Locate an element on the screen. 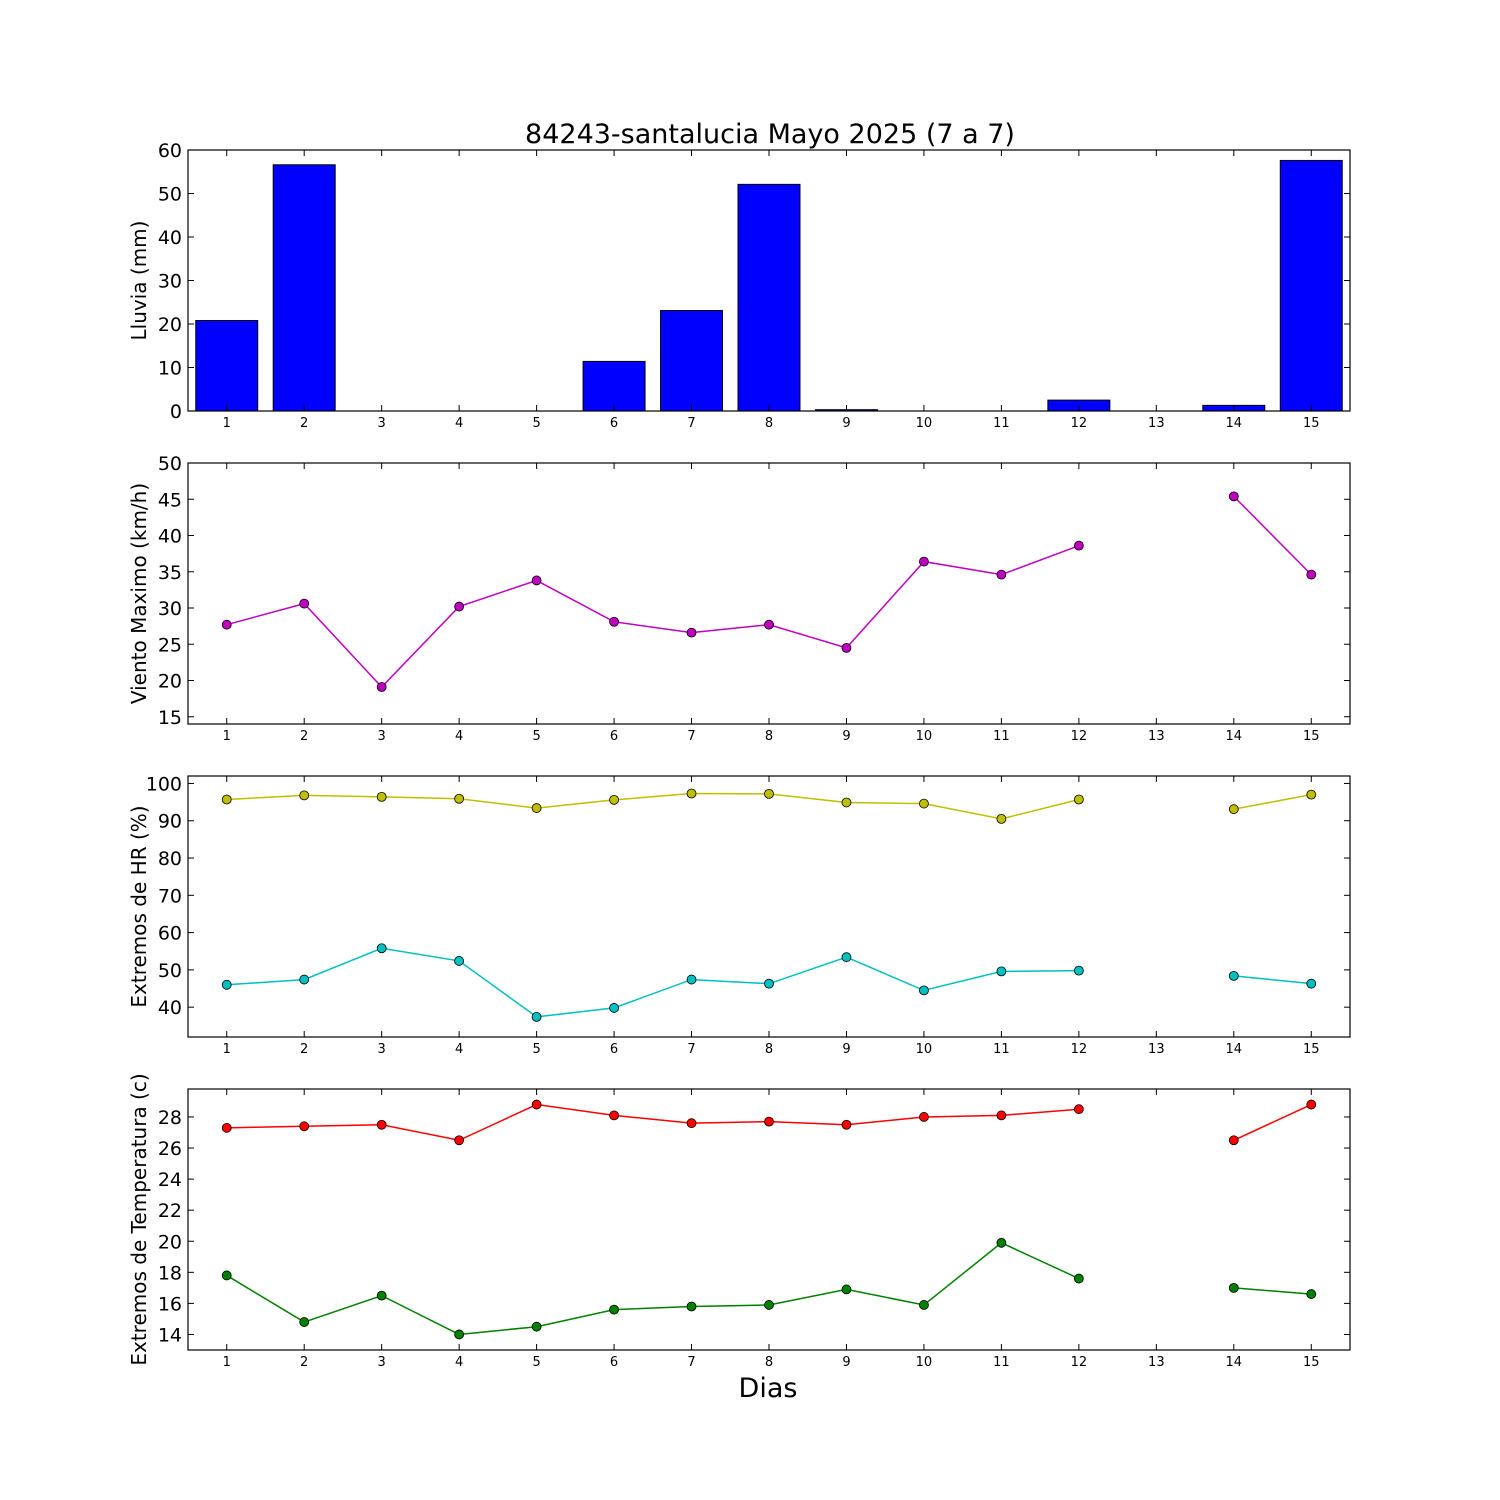 This screenshot has width=1500, height=1500. y-axis-label: Viento Maximo (km/h) is located at coordinates (139, 593).